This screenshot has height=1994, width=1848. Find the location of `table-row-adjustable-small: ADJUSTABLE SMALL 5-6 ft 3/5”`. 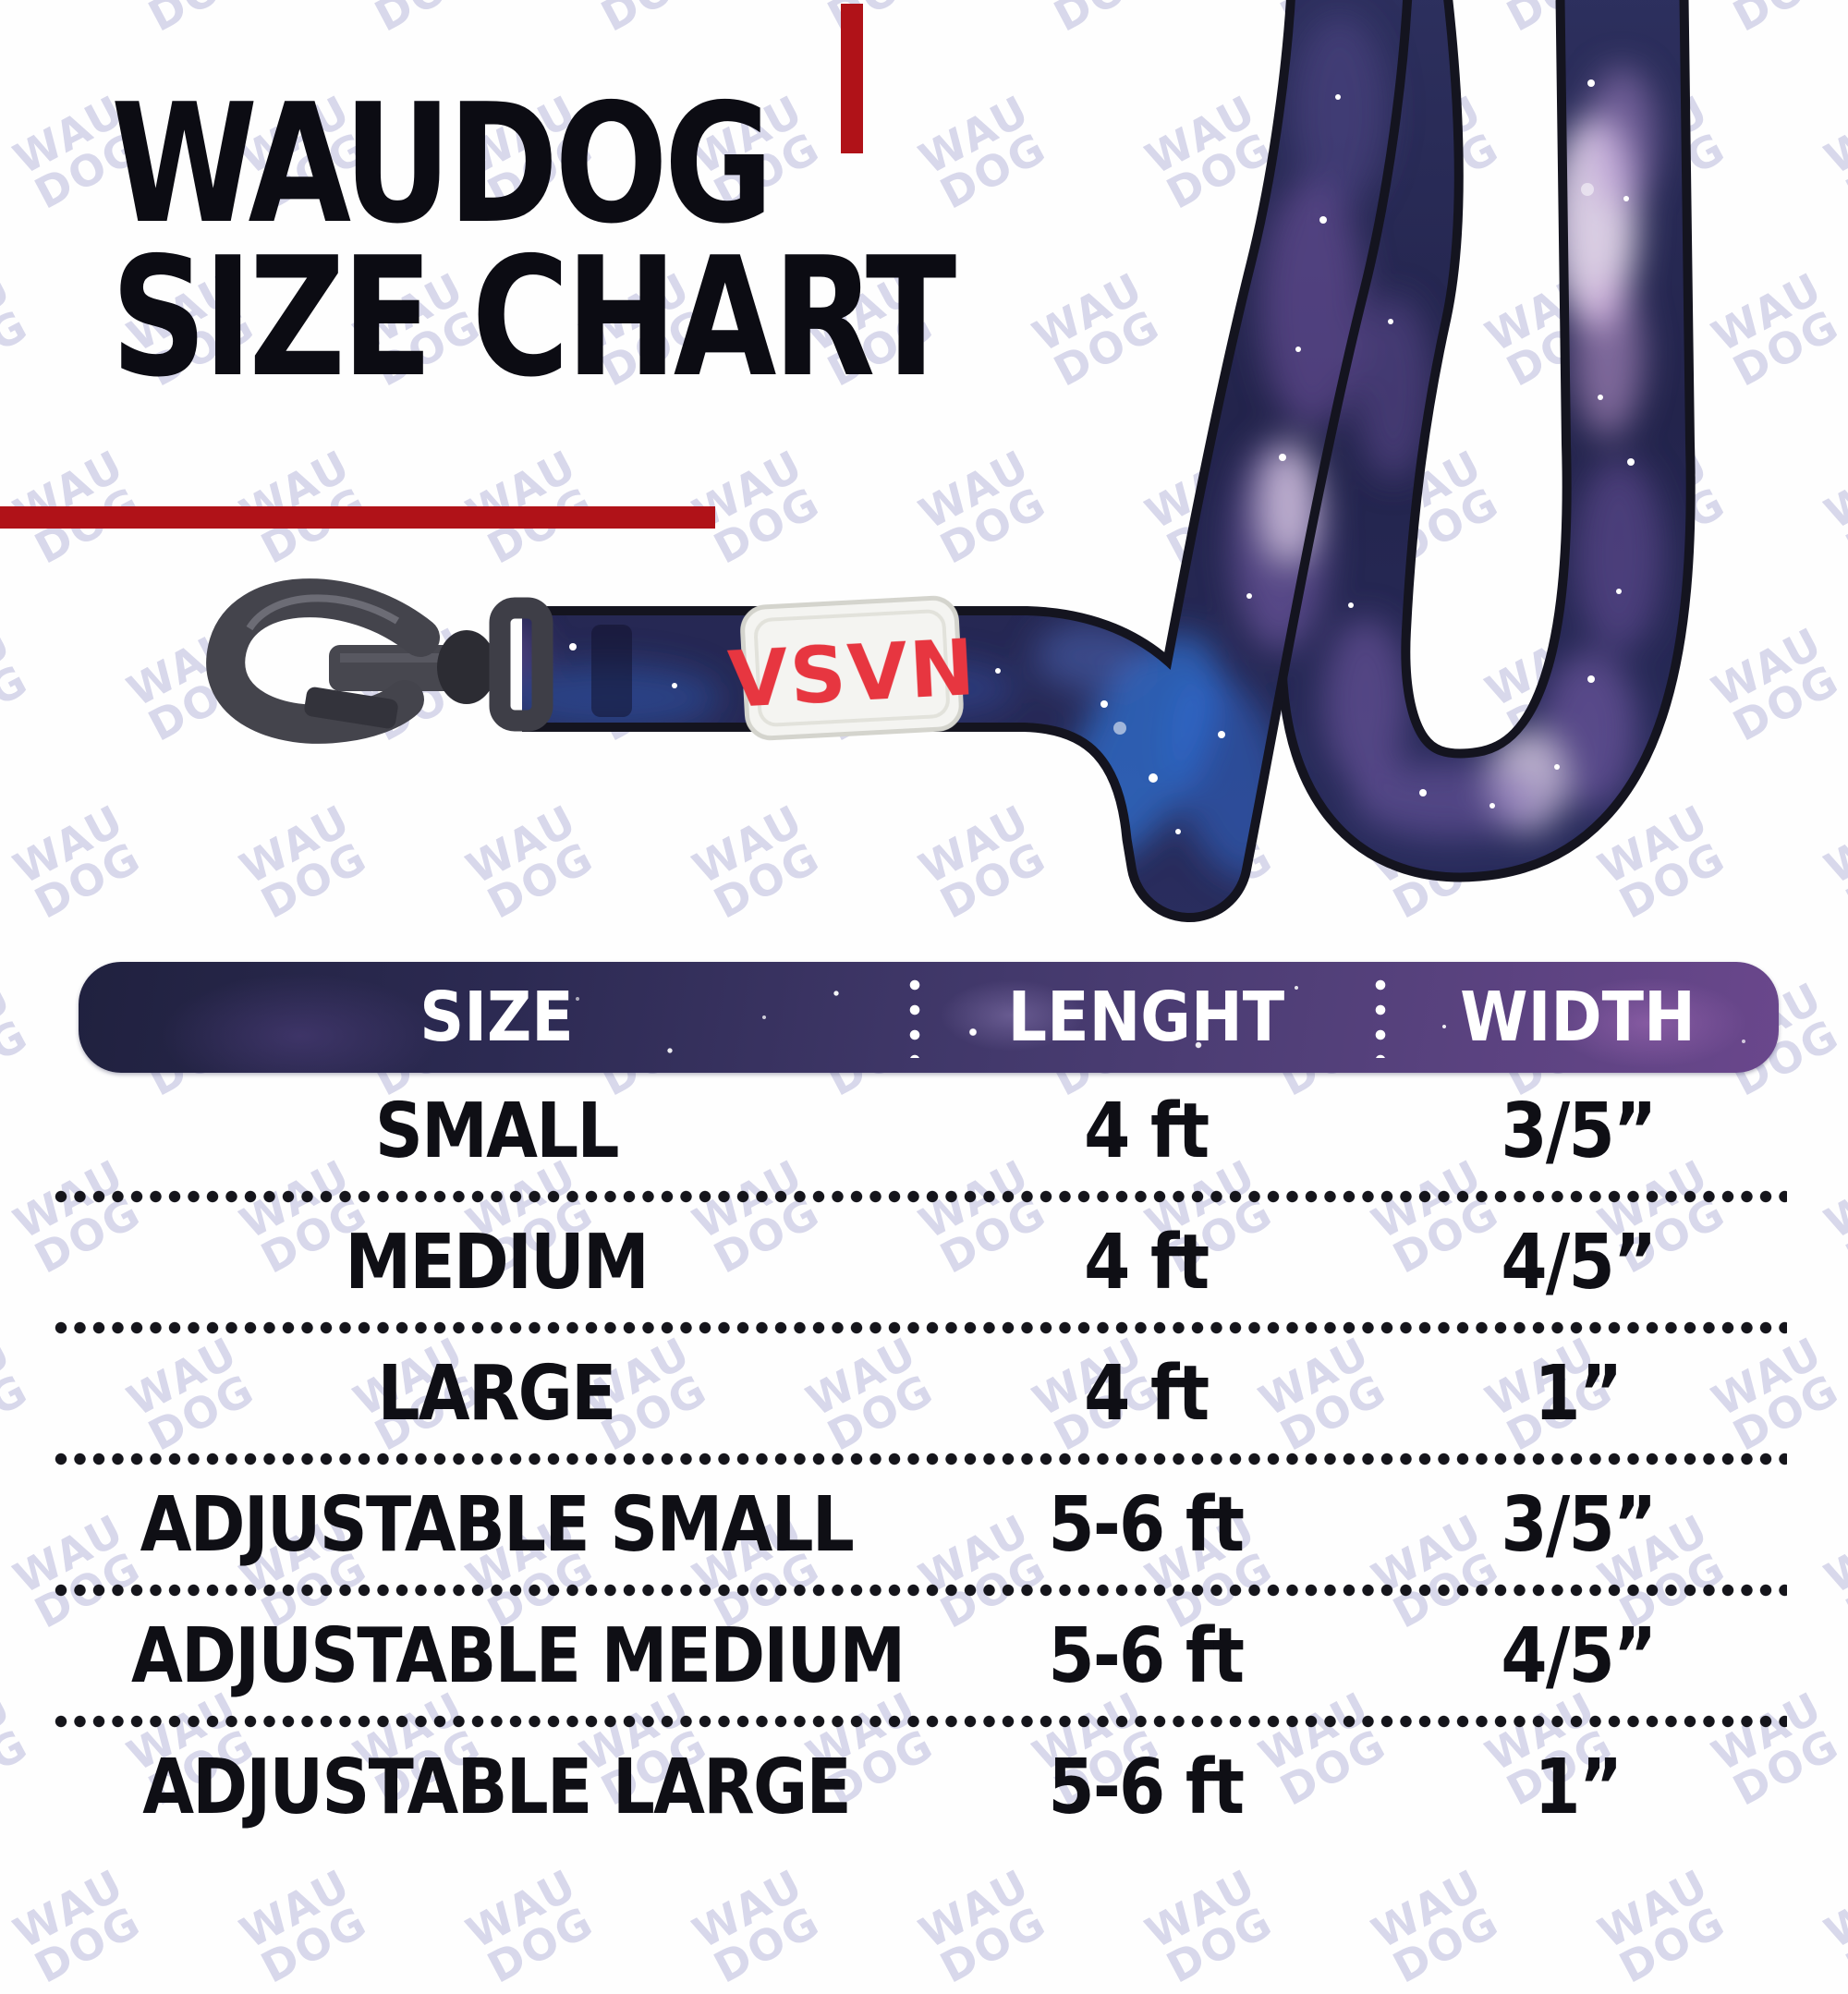

table-row-adjustable-small: ADJUSTABLE SMALL 5-6 ft 3/5” is located at coordinates (929, 1524).